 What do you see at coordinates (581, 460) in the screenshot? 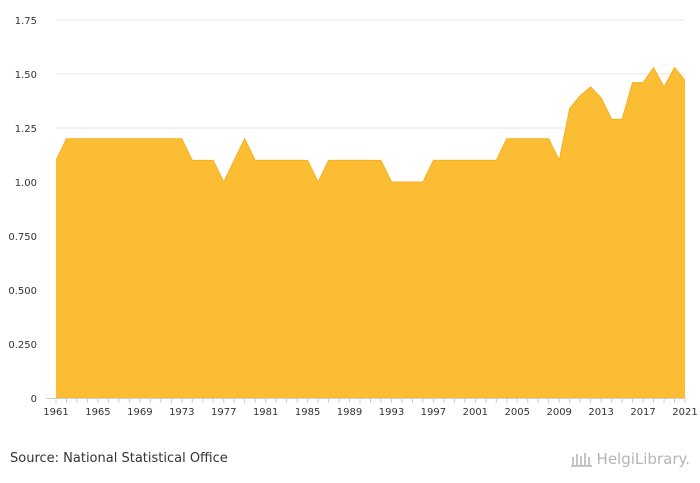
I see `library-icon` at bounding box center [581, 460].